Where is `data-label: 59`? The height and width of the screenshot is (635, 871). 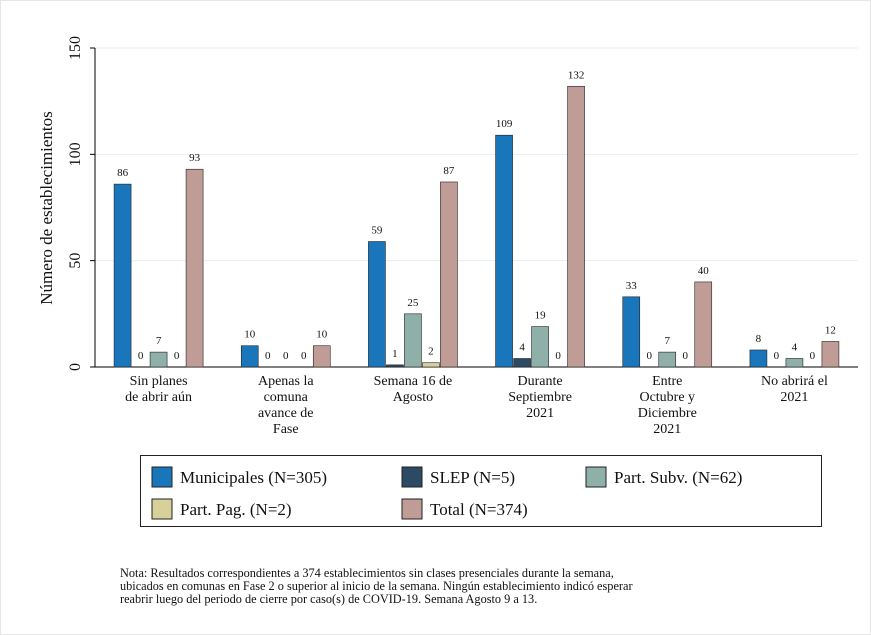 data-label: 59 is located at coordinates (377, 231).